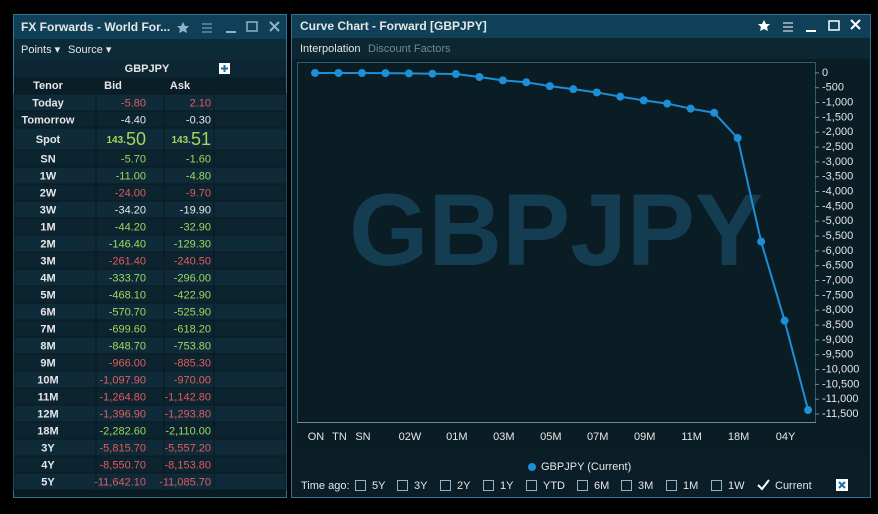 The height and width of the screenshot is (514, 878). What do you see at coordinates (325, 486) in the screenshot?
I see `time-ago-label: Time ago:` at bounding box center [325, 486].